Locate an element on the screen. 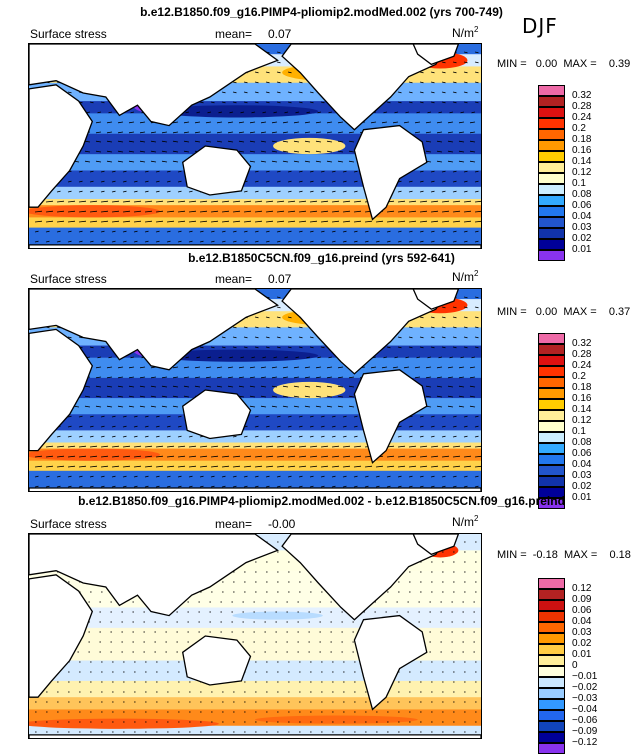  colorbar-label: −0.02 is located at coordinates (585, 687).